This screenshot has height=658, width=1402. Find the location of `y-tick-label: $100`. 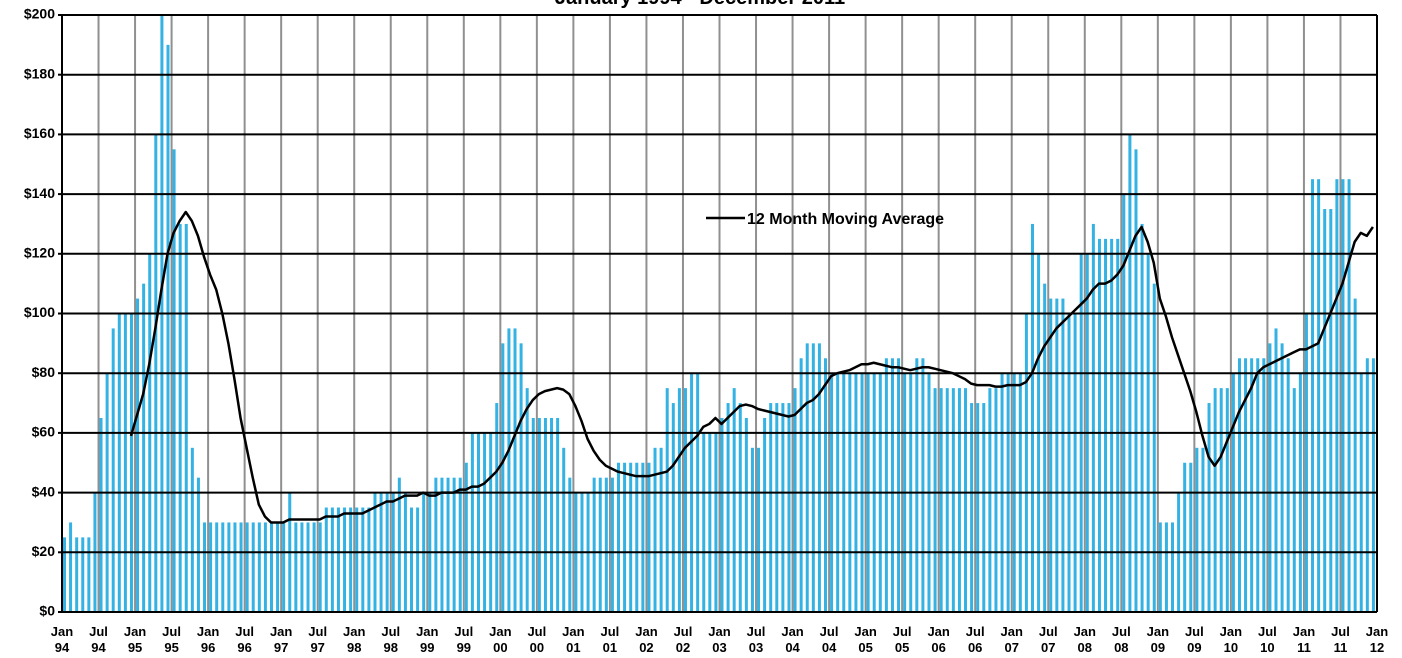

y-tick-label: $100 is located at coordinates (39, 312).